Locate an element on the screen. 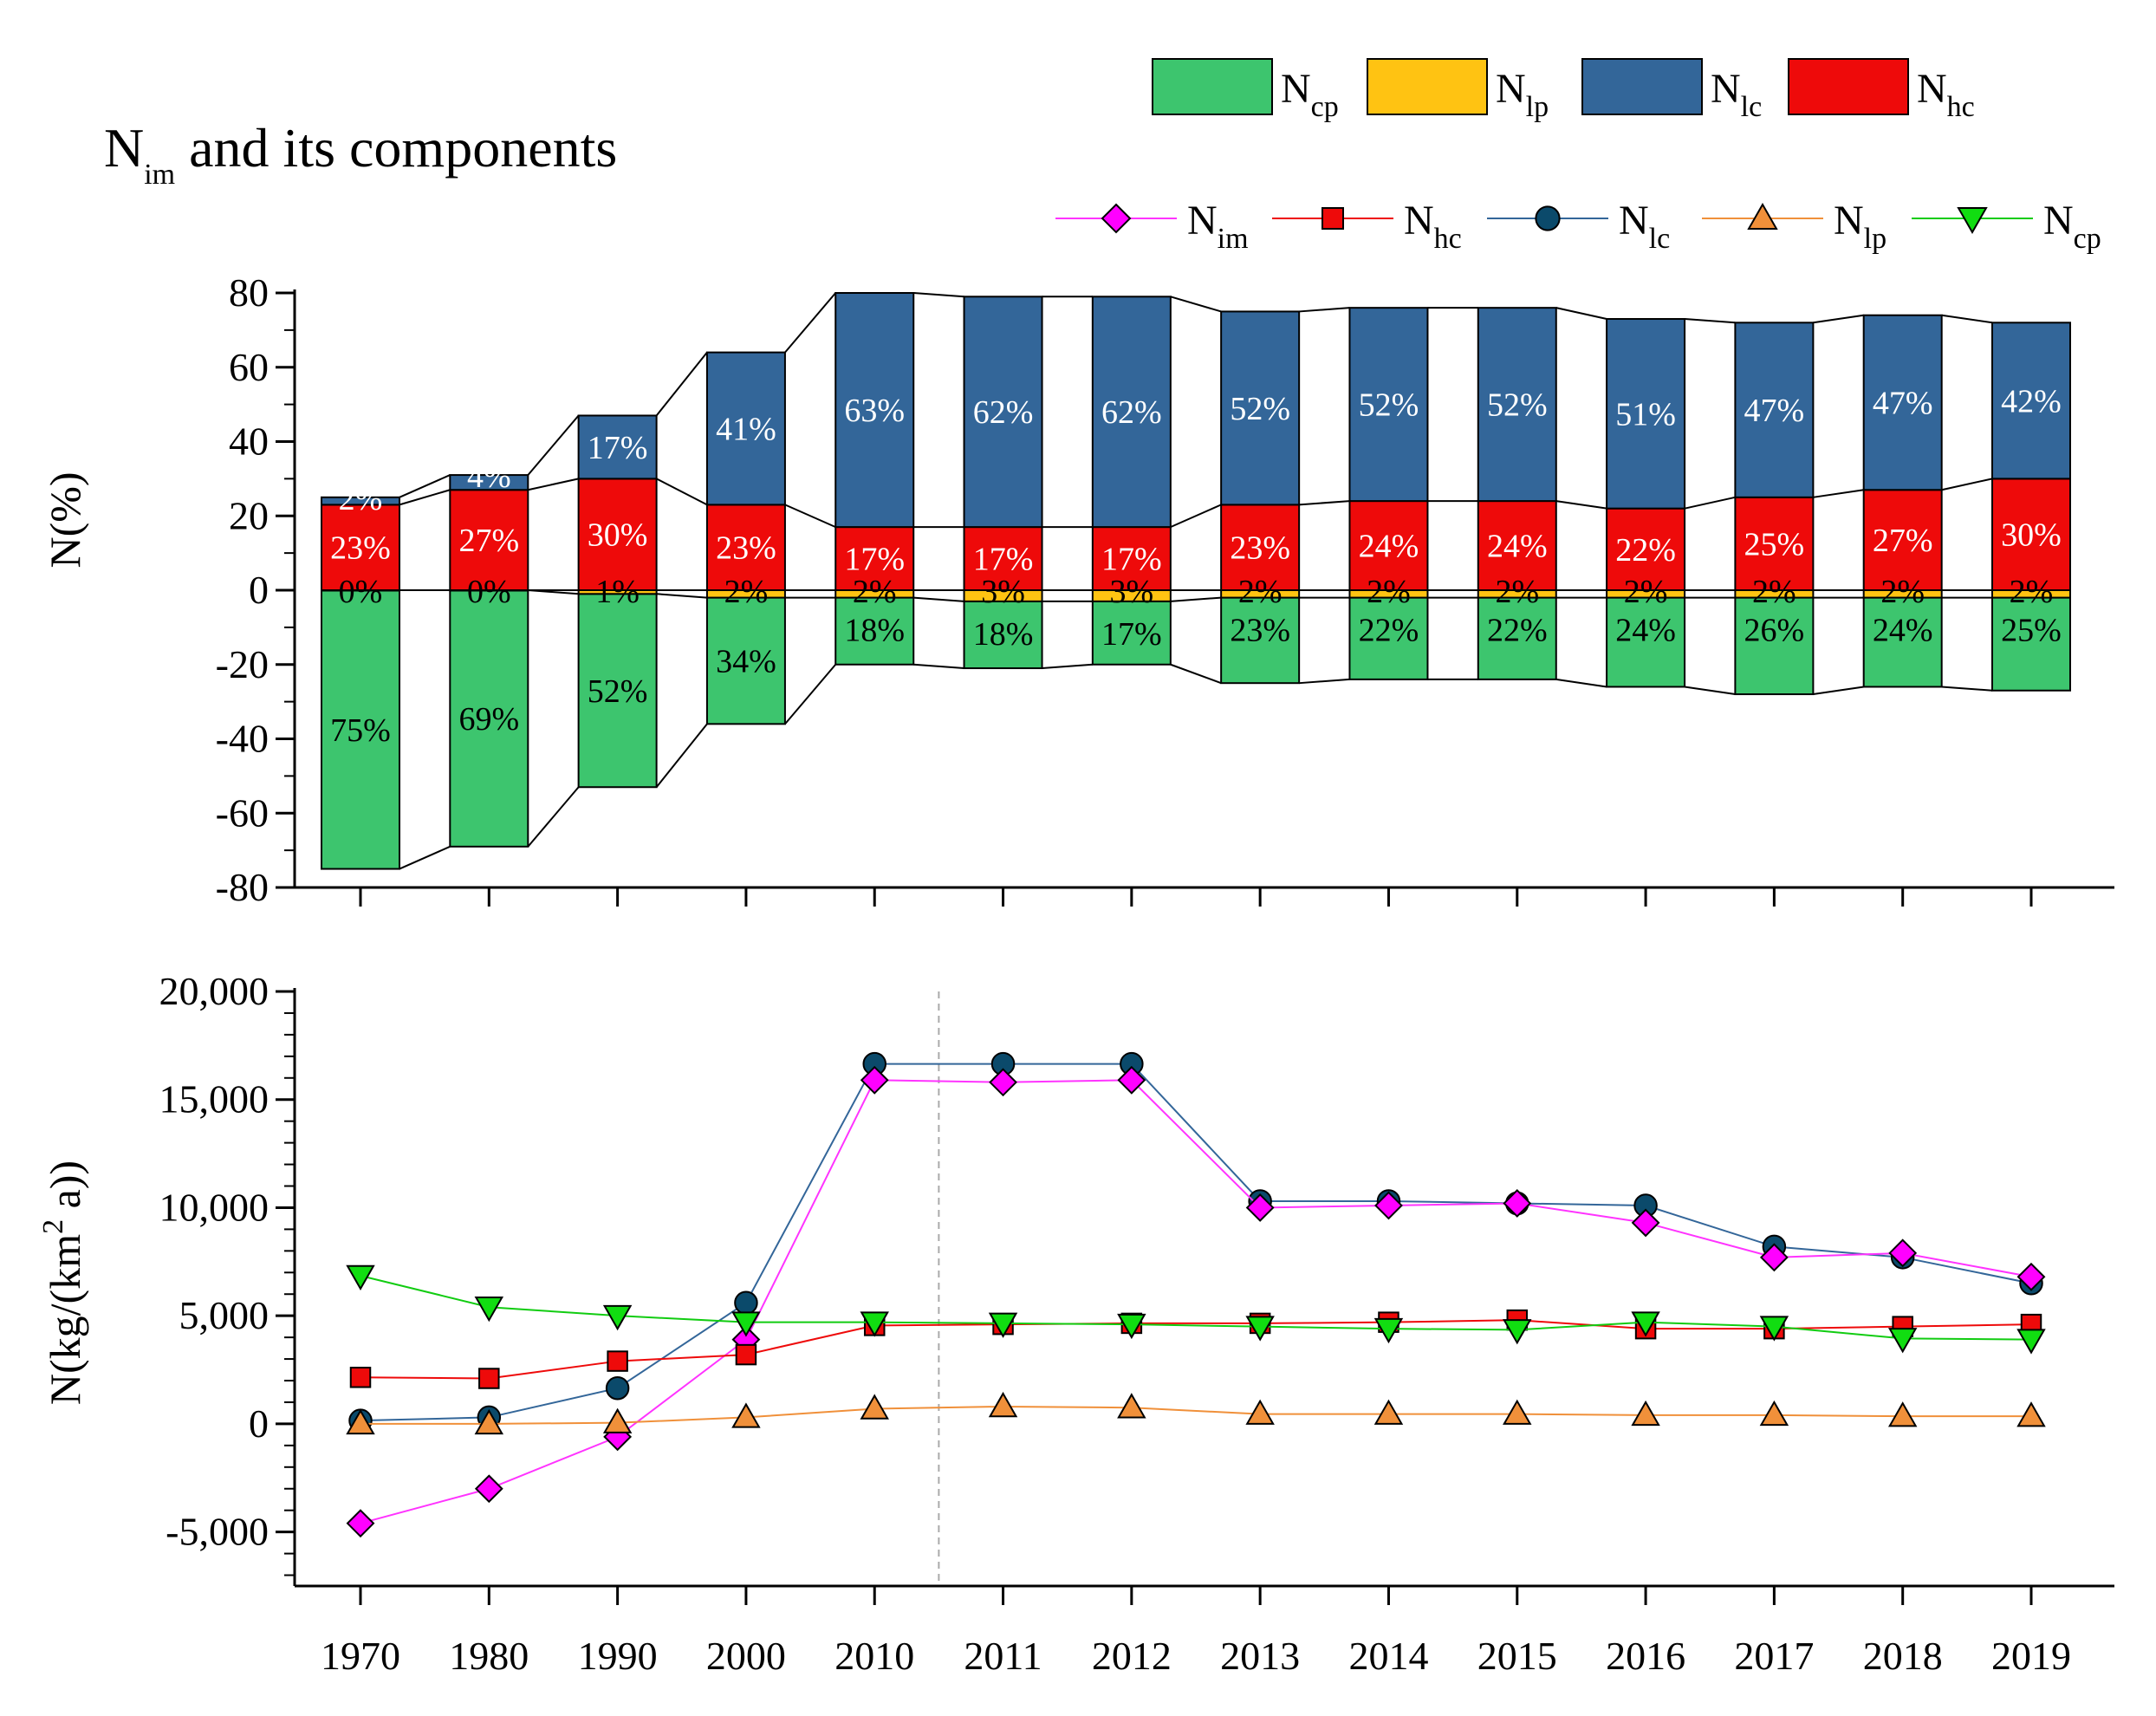 The height and width of the screenshot is (1716, 2156). top-y-tick-label: 60 is located at coordinates (249, 367).